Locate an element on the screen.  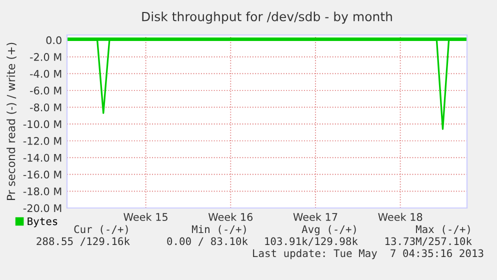
x-tick-label: Week 16 is located at coordinates (230, 216).